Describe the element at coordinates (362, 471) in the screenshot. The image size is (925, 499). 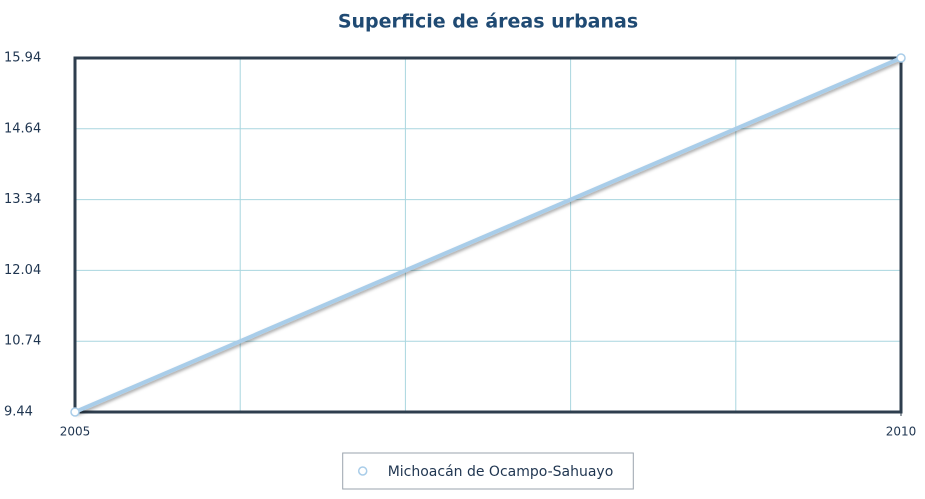
I see `legend-marker` at that location.